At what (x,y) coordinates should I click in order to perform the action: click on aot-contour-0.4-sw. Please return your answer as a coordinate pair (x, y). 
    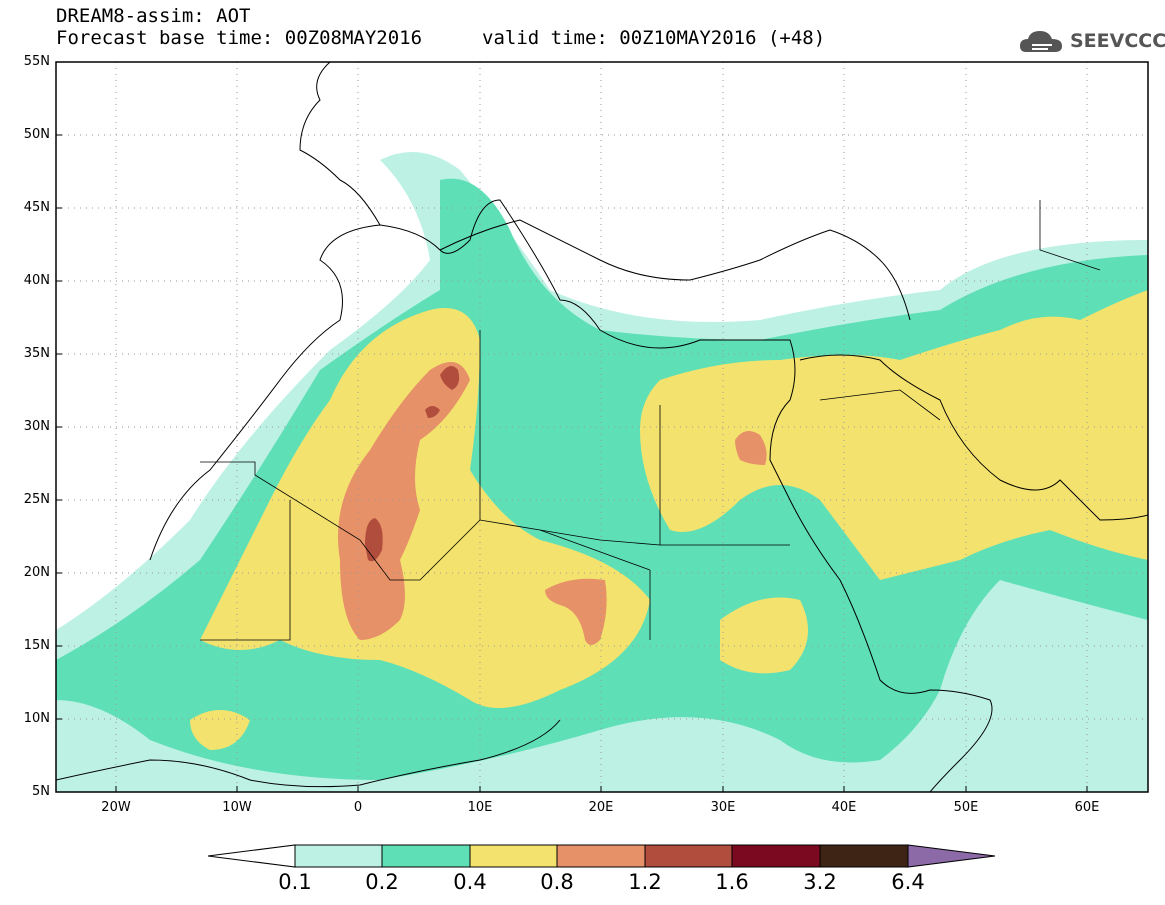
    Looking at the image, I should click on (220, 730).